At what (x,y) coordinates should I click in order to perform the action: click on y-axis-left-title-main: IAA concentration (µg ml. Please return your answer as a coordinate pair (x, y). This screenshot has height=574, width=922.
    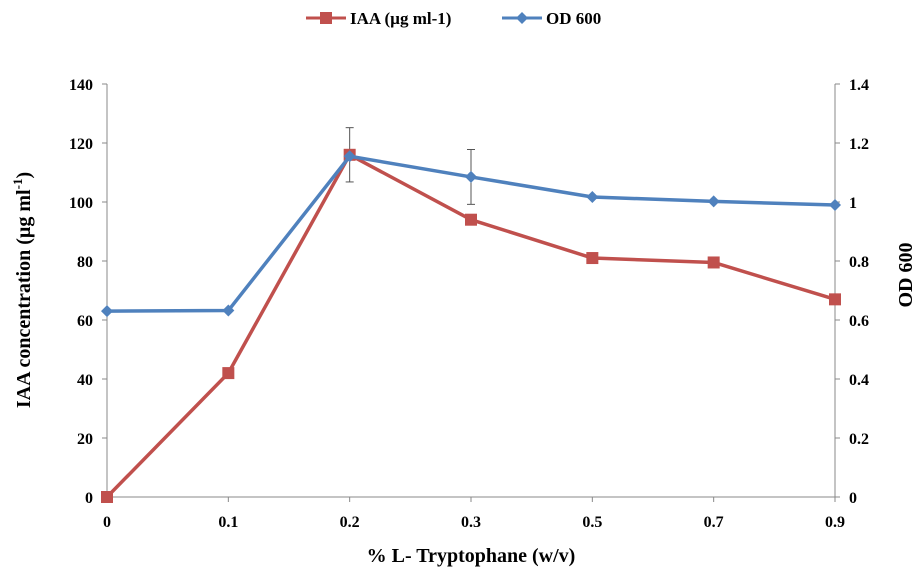
    Looking at the image, I should click on (24, 298).